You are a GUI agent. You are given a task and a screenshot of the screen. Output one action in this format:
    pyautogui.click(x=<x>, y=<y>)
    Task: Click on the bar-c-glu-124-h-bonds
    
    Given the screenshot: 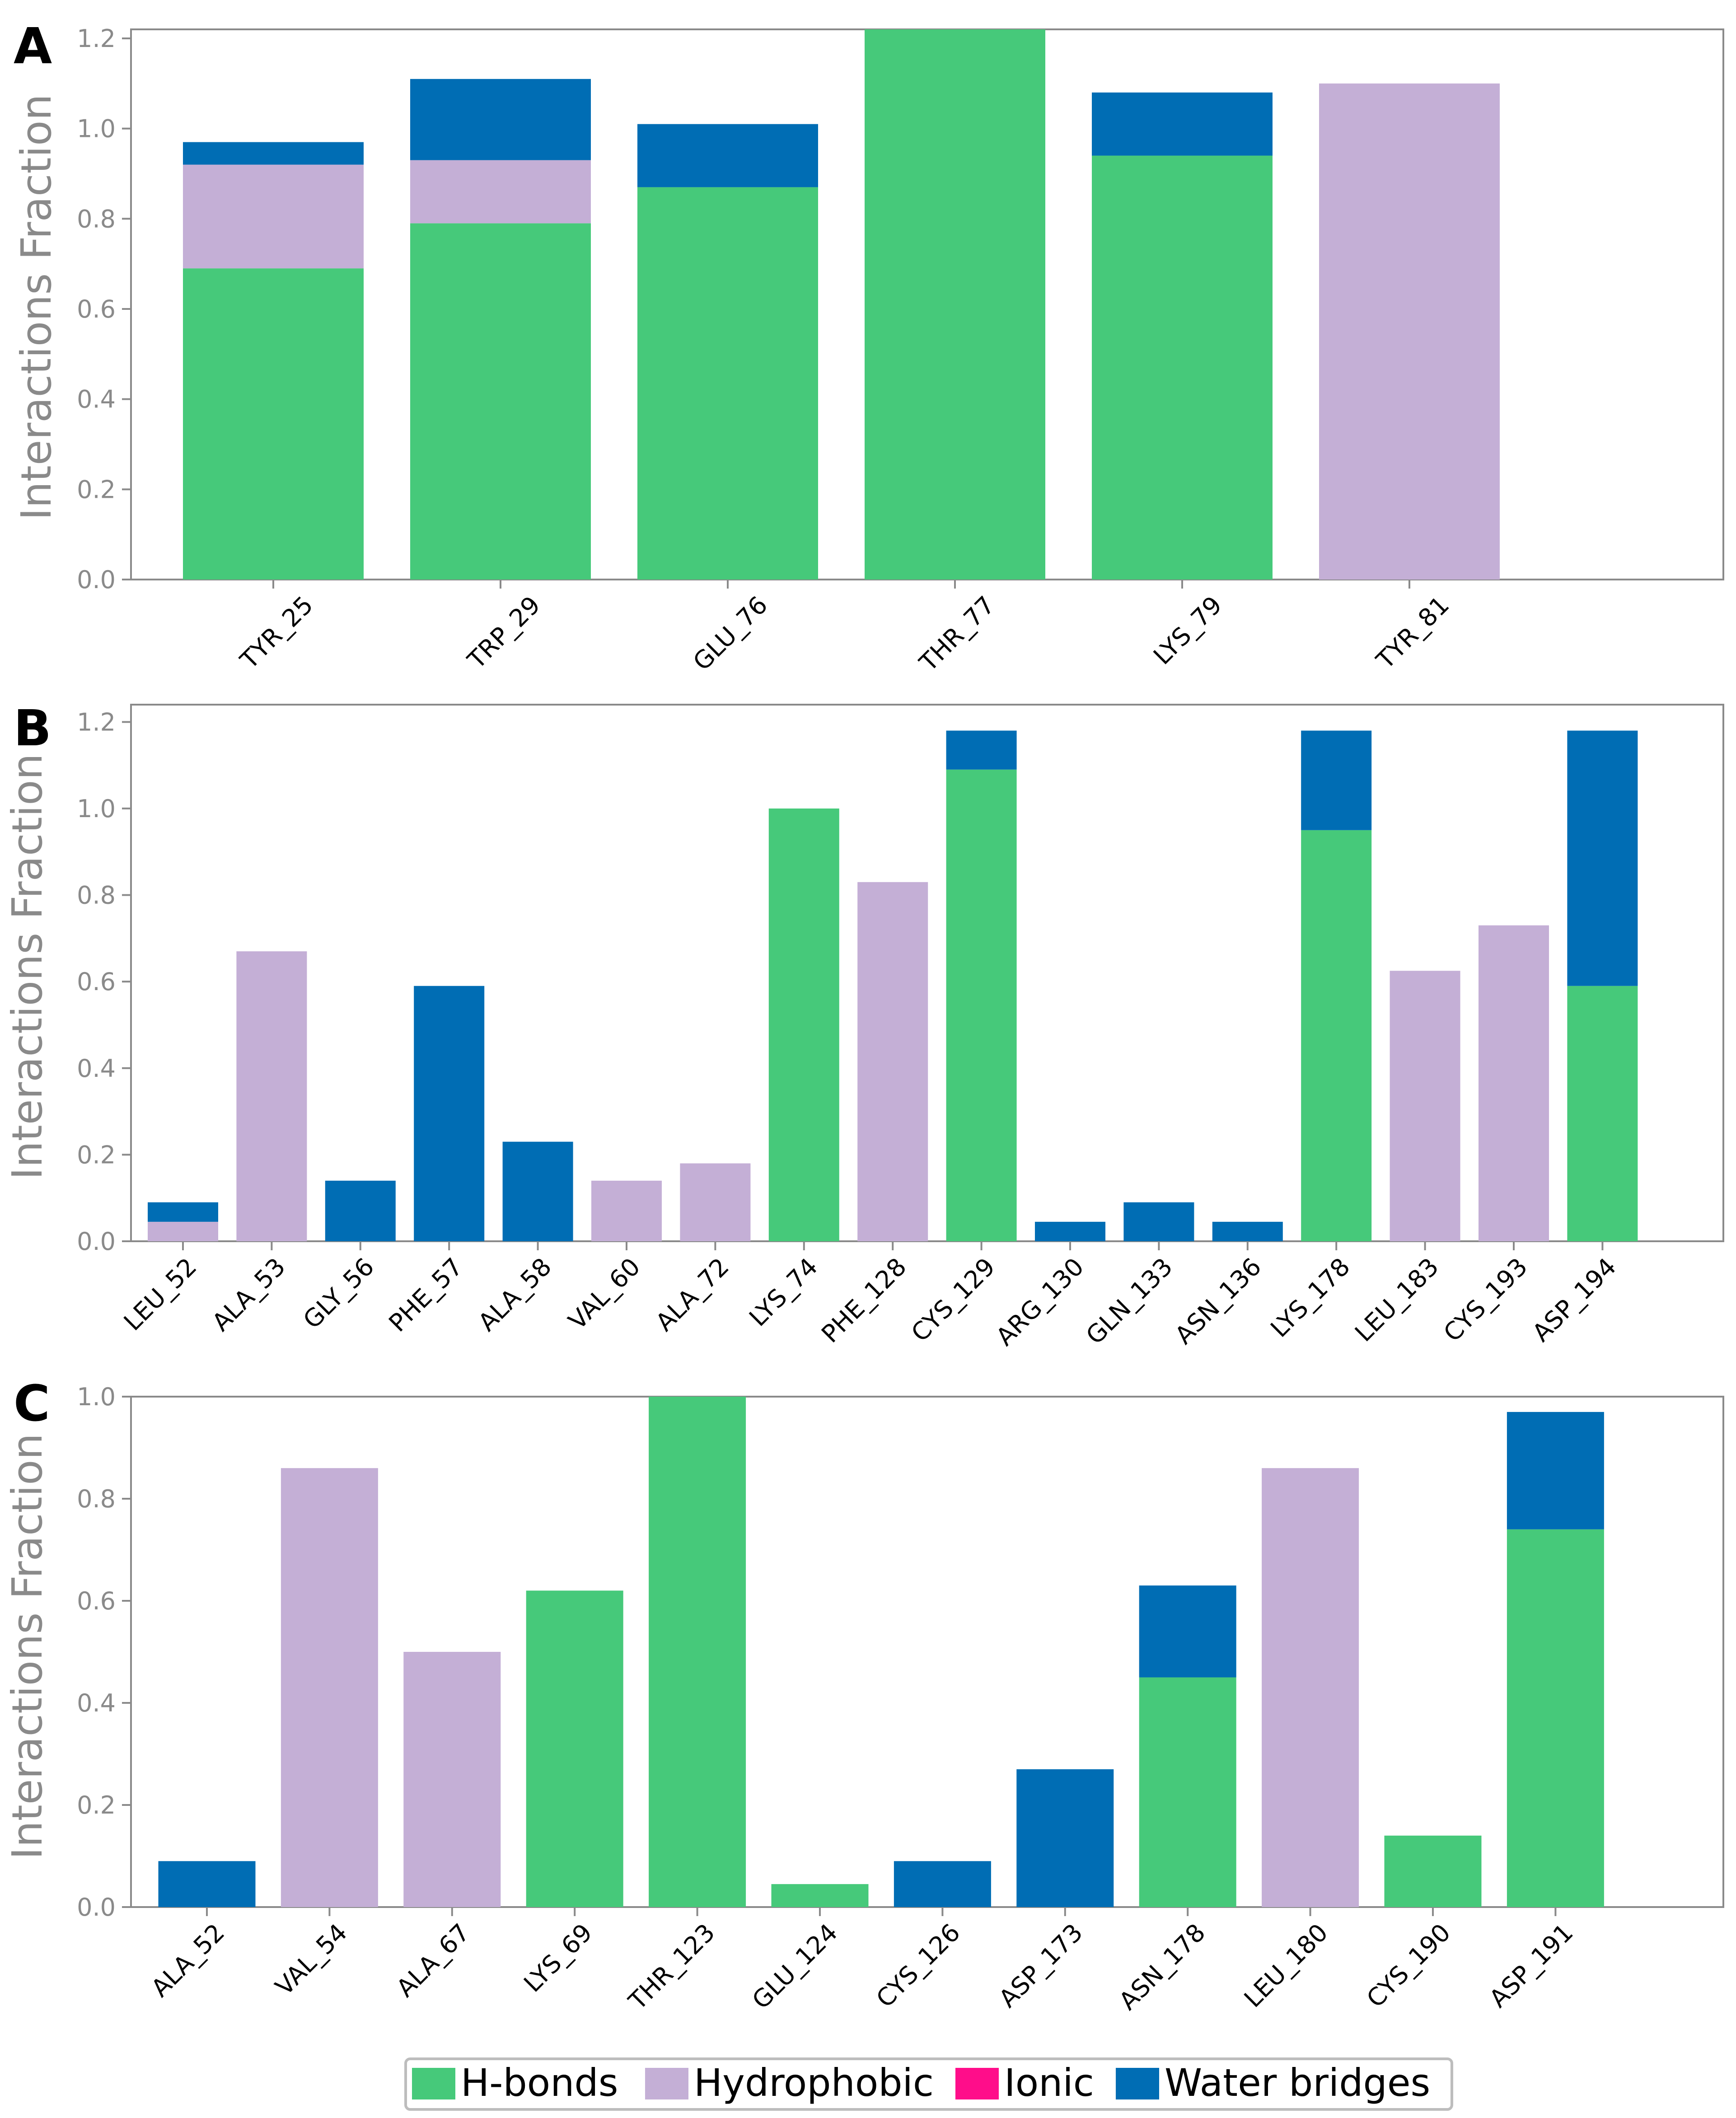 What is the action you would take?
    pyautogui.click(x=820, y=1896)
    